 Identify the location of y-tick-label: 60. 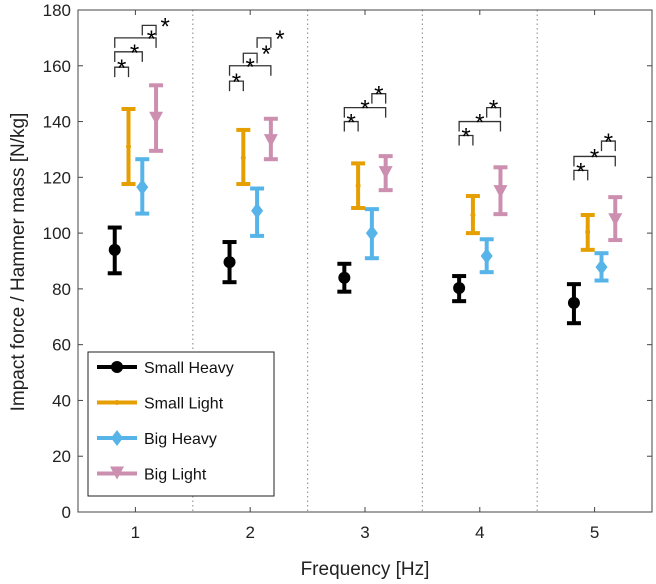
(61, 345).